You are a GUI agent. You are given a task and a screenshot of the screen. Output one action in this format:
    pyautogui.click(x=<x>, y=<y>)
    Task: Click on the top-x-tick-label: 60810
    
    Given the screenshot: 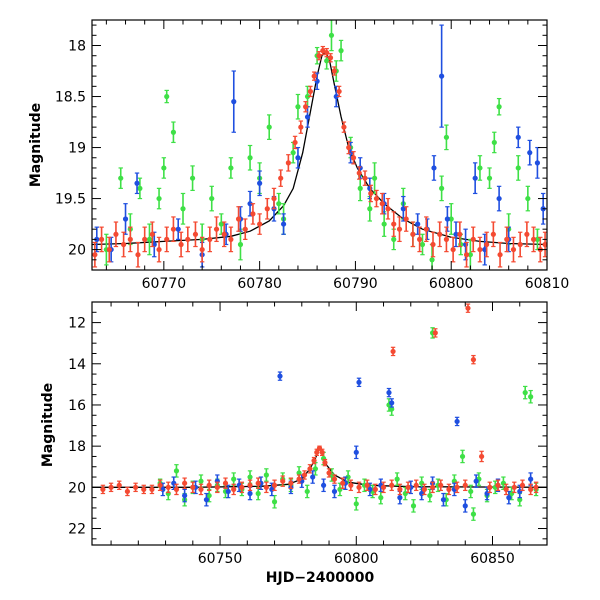 What is the action you would take?
    pyautogui.click(x=547, y=284)
    